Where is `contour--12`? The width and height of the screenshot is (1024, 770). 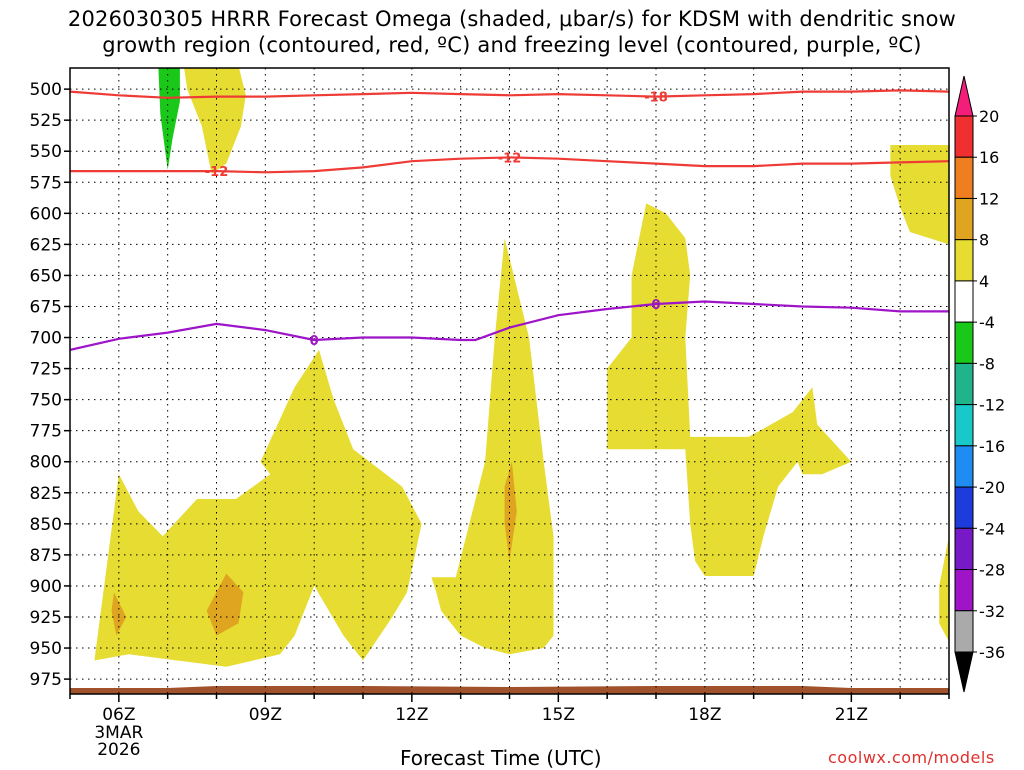
contour--12 is located at coordinates (509, 165).